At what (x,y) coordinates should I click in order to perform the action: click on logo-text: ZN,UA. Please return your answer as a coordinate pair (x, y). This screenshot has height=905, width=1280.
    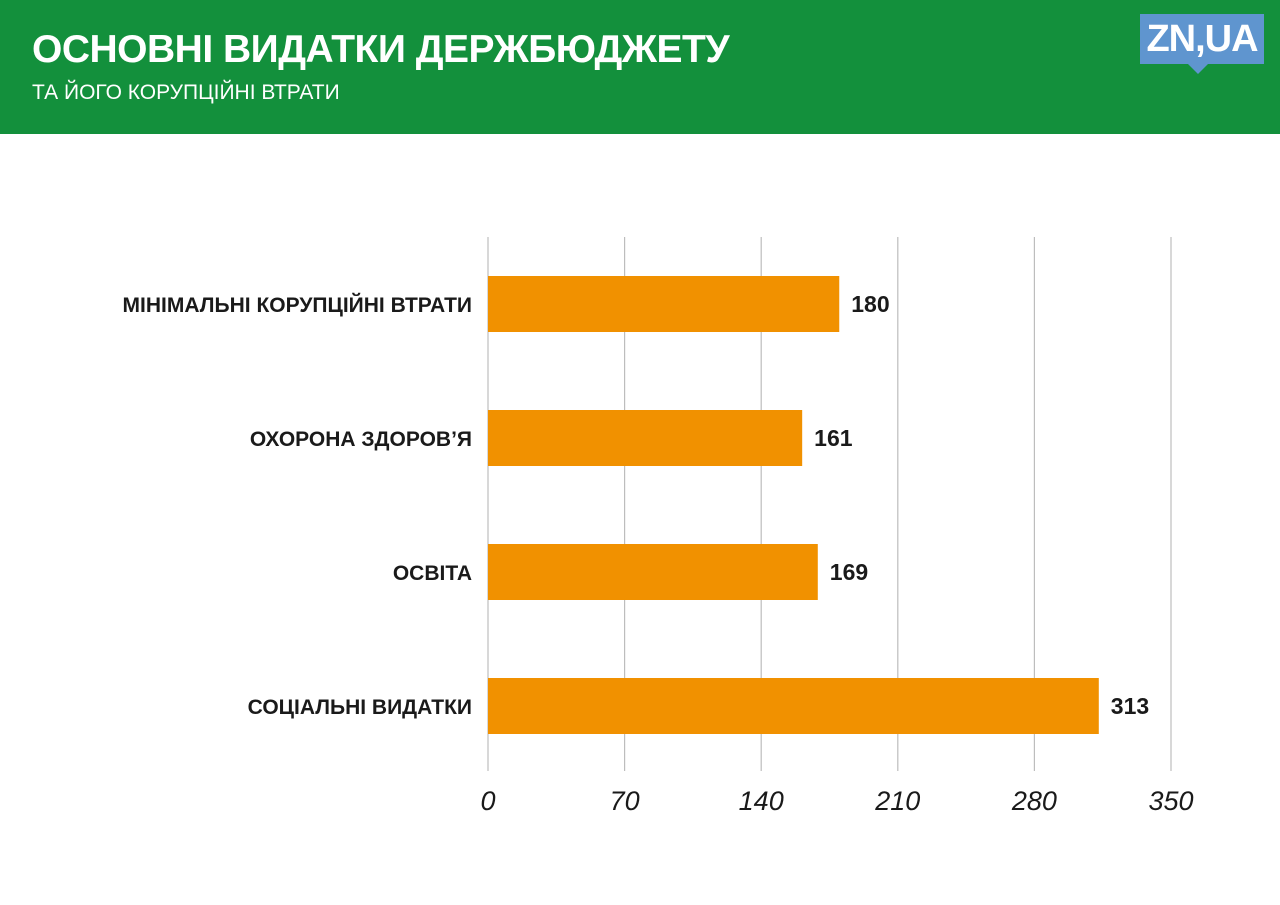
    Looking at the image, I should click on (1202, 39).